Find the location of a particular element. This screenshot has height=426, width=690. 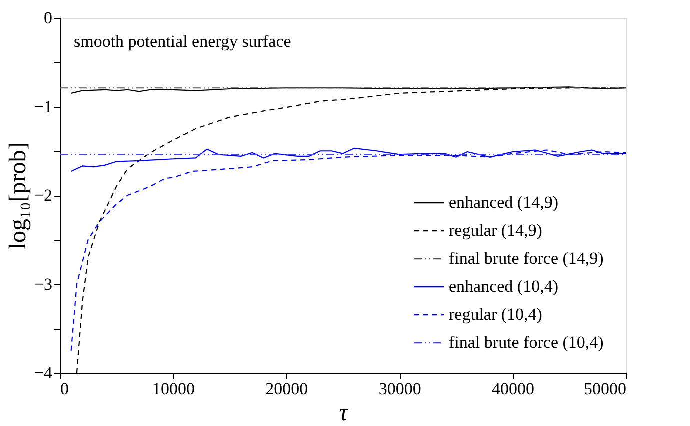

x-tick-label: 10000 is located at coordinates (173, 389).